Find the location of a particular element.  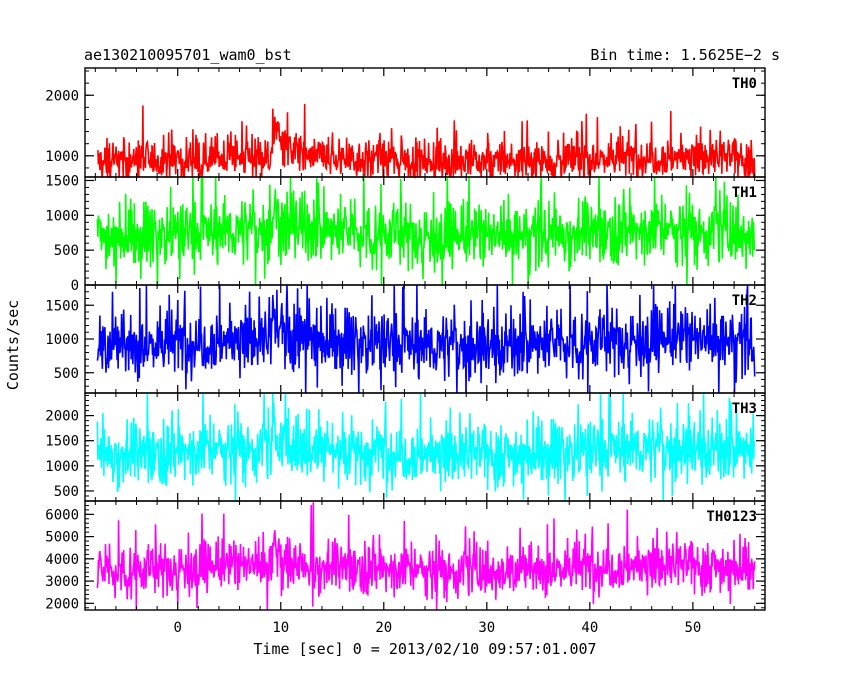

panel-th0: 1000 2000 TH0 is located at coordinates (405, 123).